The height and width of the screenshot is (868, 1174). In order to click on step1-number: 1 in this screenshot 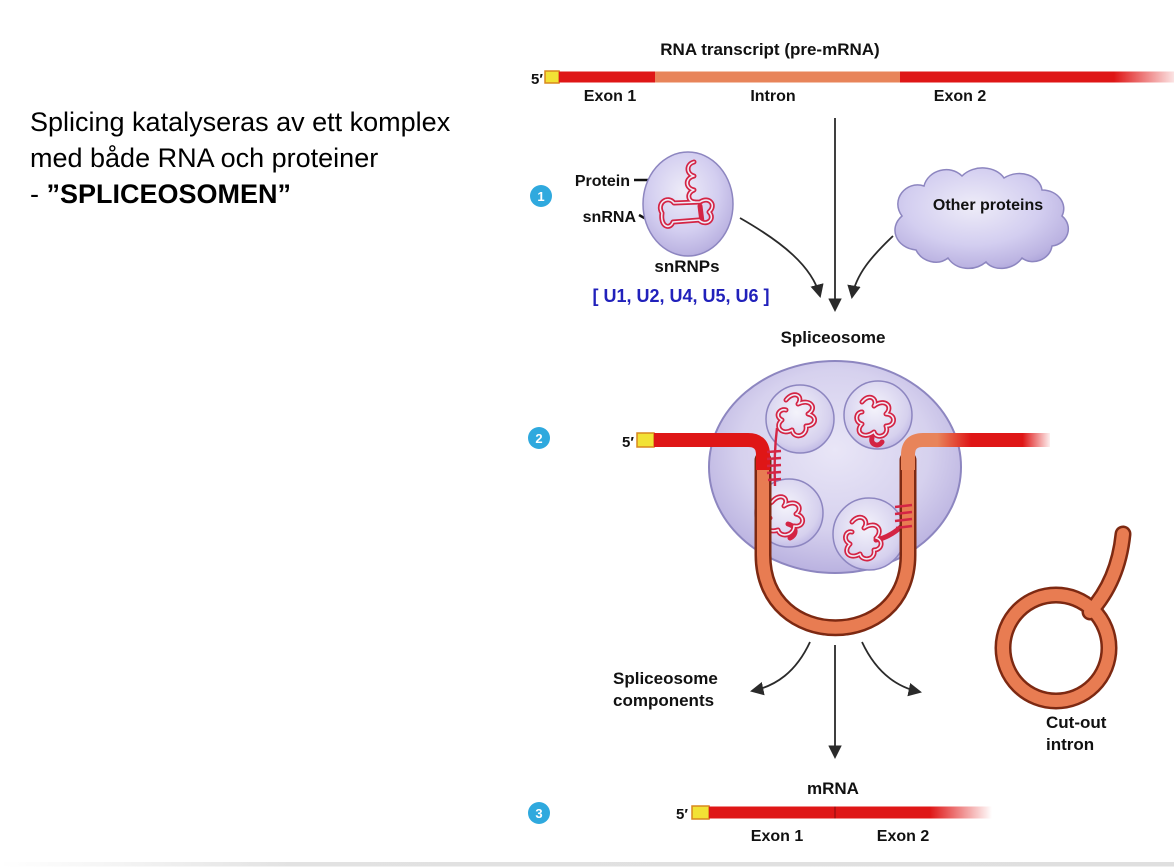, I will do `click(540, 196)`.